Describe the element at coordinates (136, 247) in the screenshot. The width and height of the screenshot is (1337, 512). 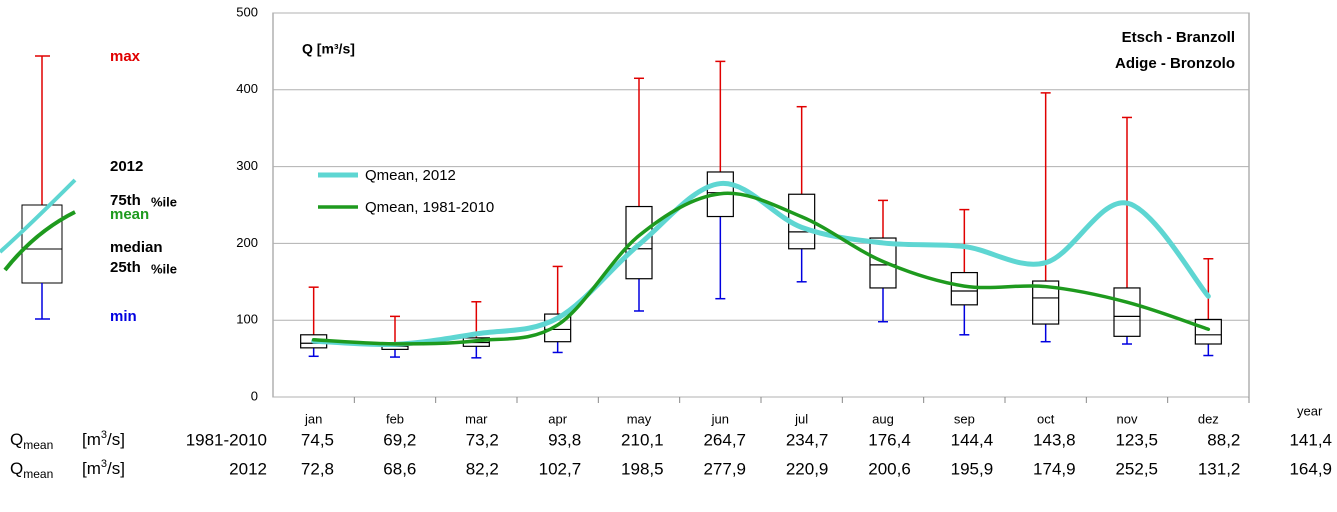
I see `key-label: median` at that location.